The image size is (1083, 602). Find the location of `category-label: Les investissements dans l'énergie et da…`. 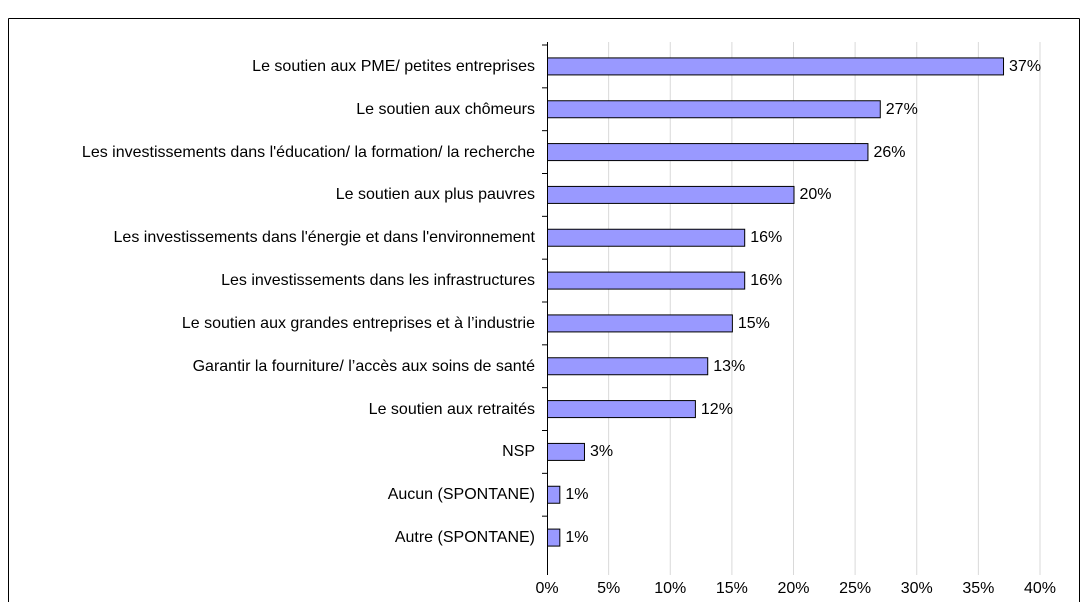

category-label: Les investissements dans l'énergie et da… is located at coordinates (324, 238).